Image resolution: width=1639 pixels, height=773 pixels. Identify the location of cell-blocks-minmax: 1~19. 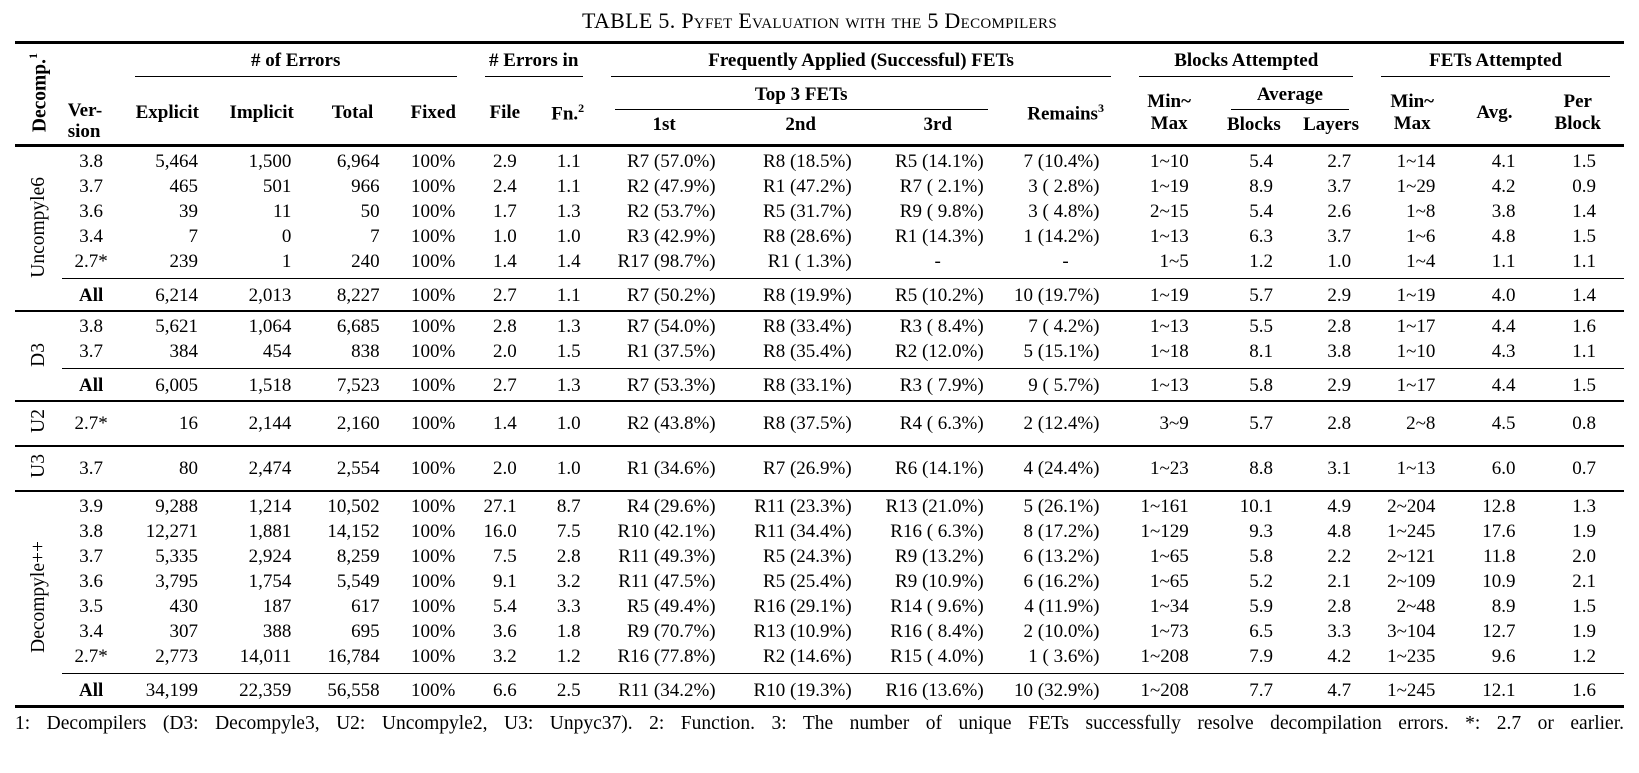
(1169, 186).